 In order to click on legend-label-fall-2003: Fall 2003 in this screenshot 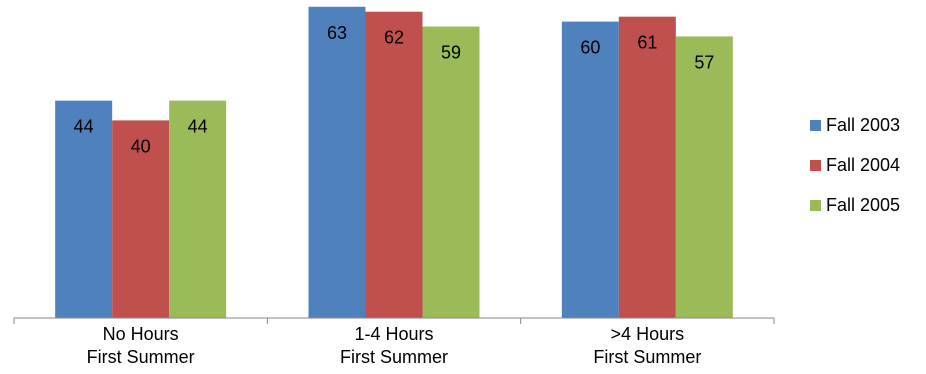, I will do `click(863, 125)`.